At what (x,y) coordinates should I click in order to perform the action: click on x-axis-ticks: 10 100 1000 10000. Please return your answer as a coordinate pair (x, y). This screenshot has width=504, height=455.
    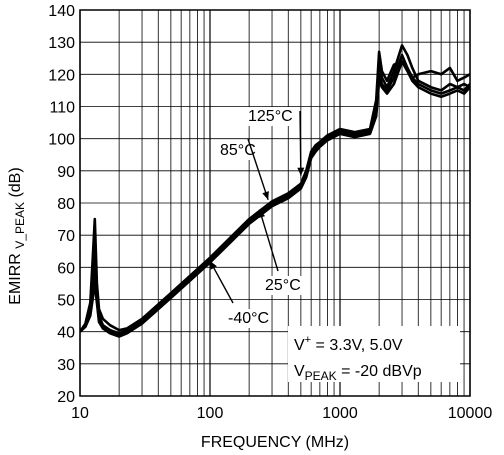
    Looking at the image, I should click on (281, 413).